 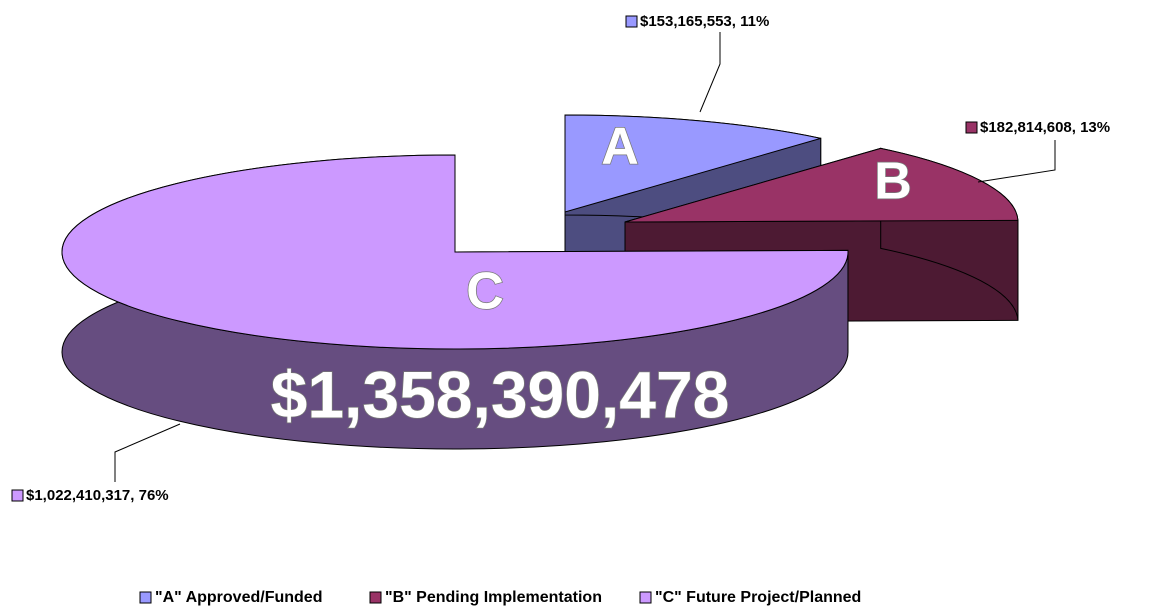 What do you see at coordinates (238, 597) in the screenshot?
I see `legend-label: "A" Approved/Funded` at bounding box center [238, 597].